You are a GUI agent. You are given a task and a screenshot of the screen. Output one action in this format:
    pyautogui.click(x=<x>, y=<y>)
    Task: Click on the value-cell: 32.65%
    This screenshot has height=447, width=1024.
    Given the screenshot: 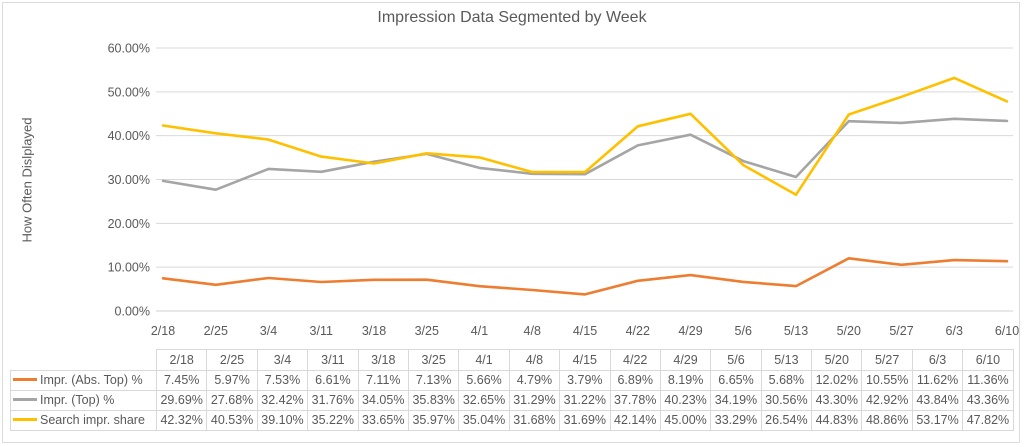 What is the action you would take?
    pyautogui.click(x=484, y=400)
    